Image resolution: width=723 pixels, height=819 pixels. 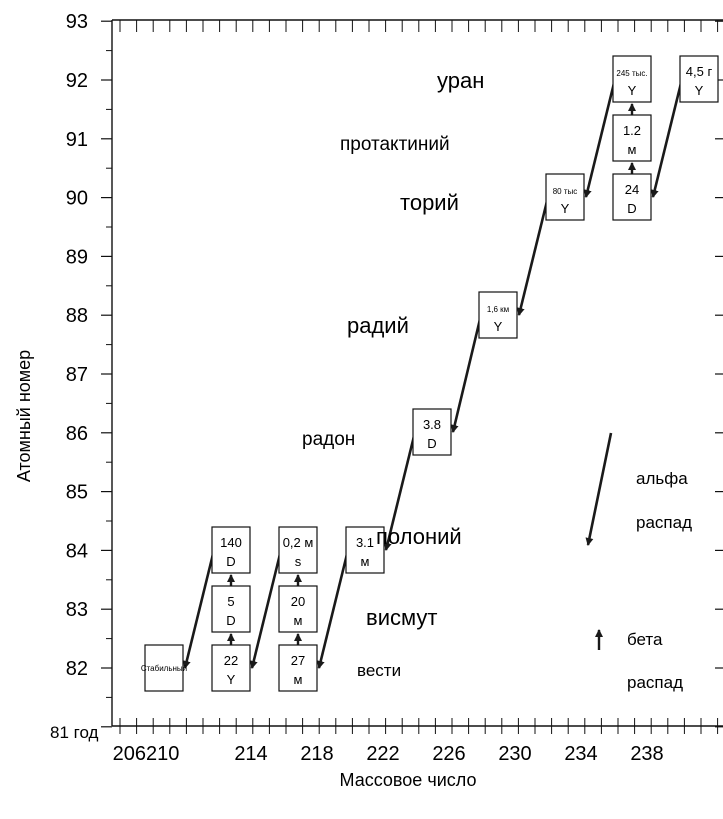 I want to click on isotope-box: 24 D, so click(x=632, y=197).